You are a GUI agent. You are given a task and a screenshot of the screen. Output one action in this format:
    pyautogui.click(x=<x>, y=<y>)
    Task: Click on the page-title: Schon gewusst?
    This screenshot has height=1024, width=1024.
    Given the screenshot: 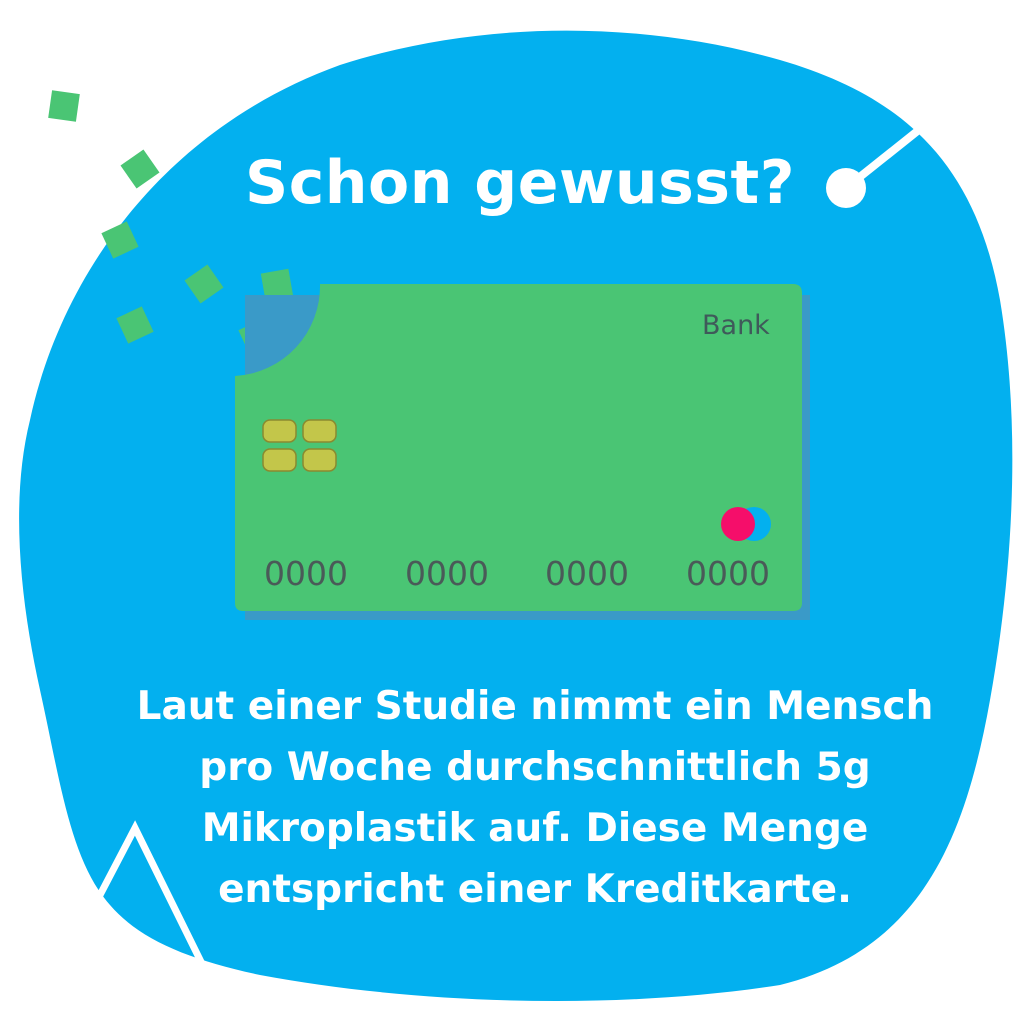 What is the action you would take?
    pyautogui.click(x=520, y=183)
    